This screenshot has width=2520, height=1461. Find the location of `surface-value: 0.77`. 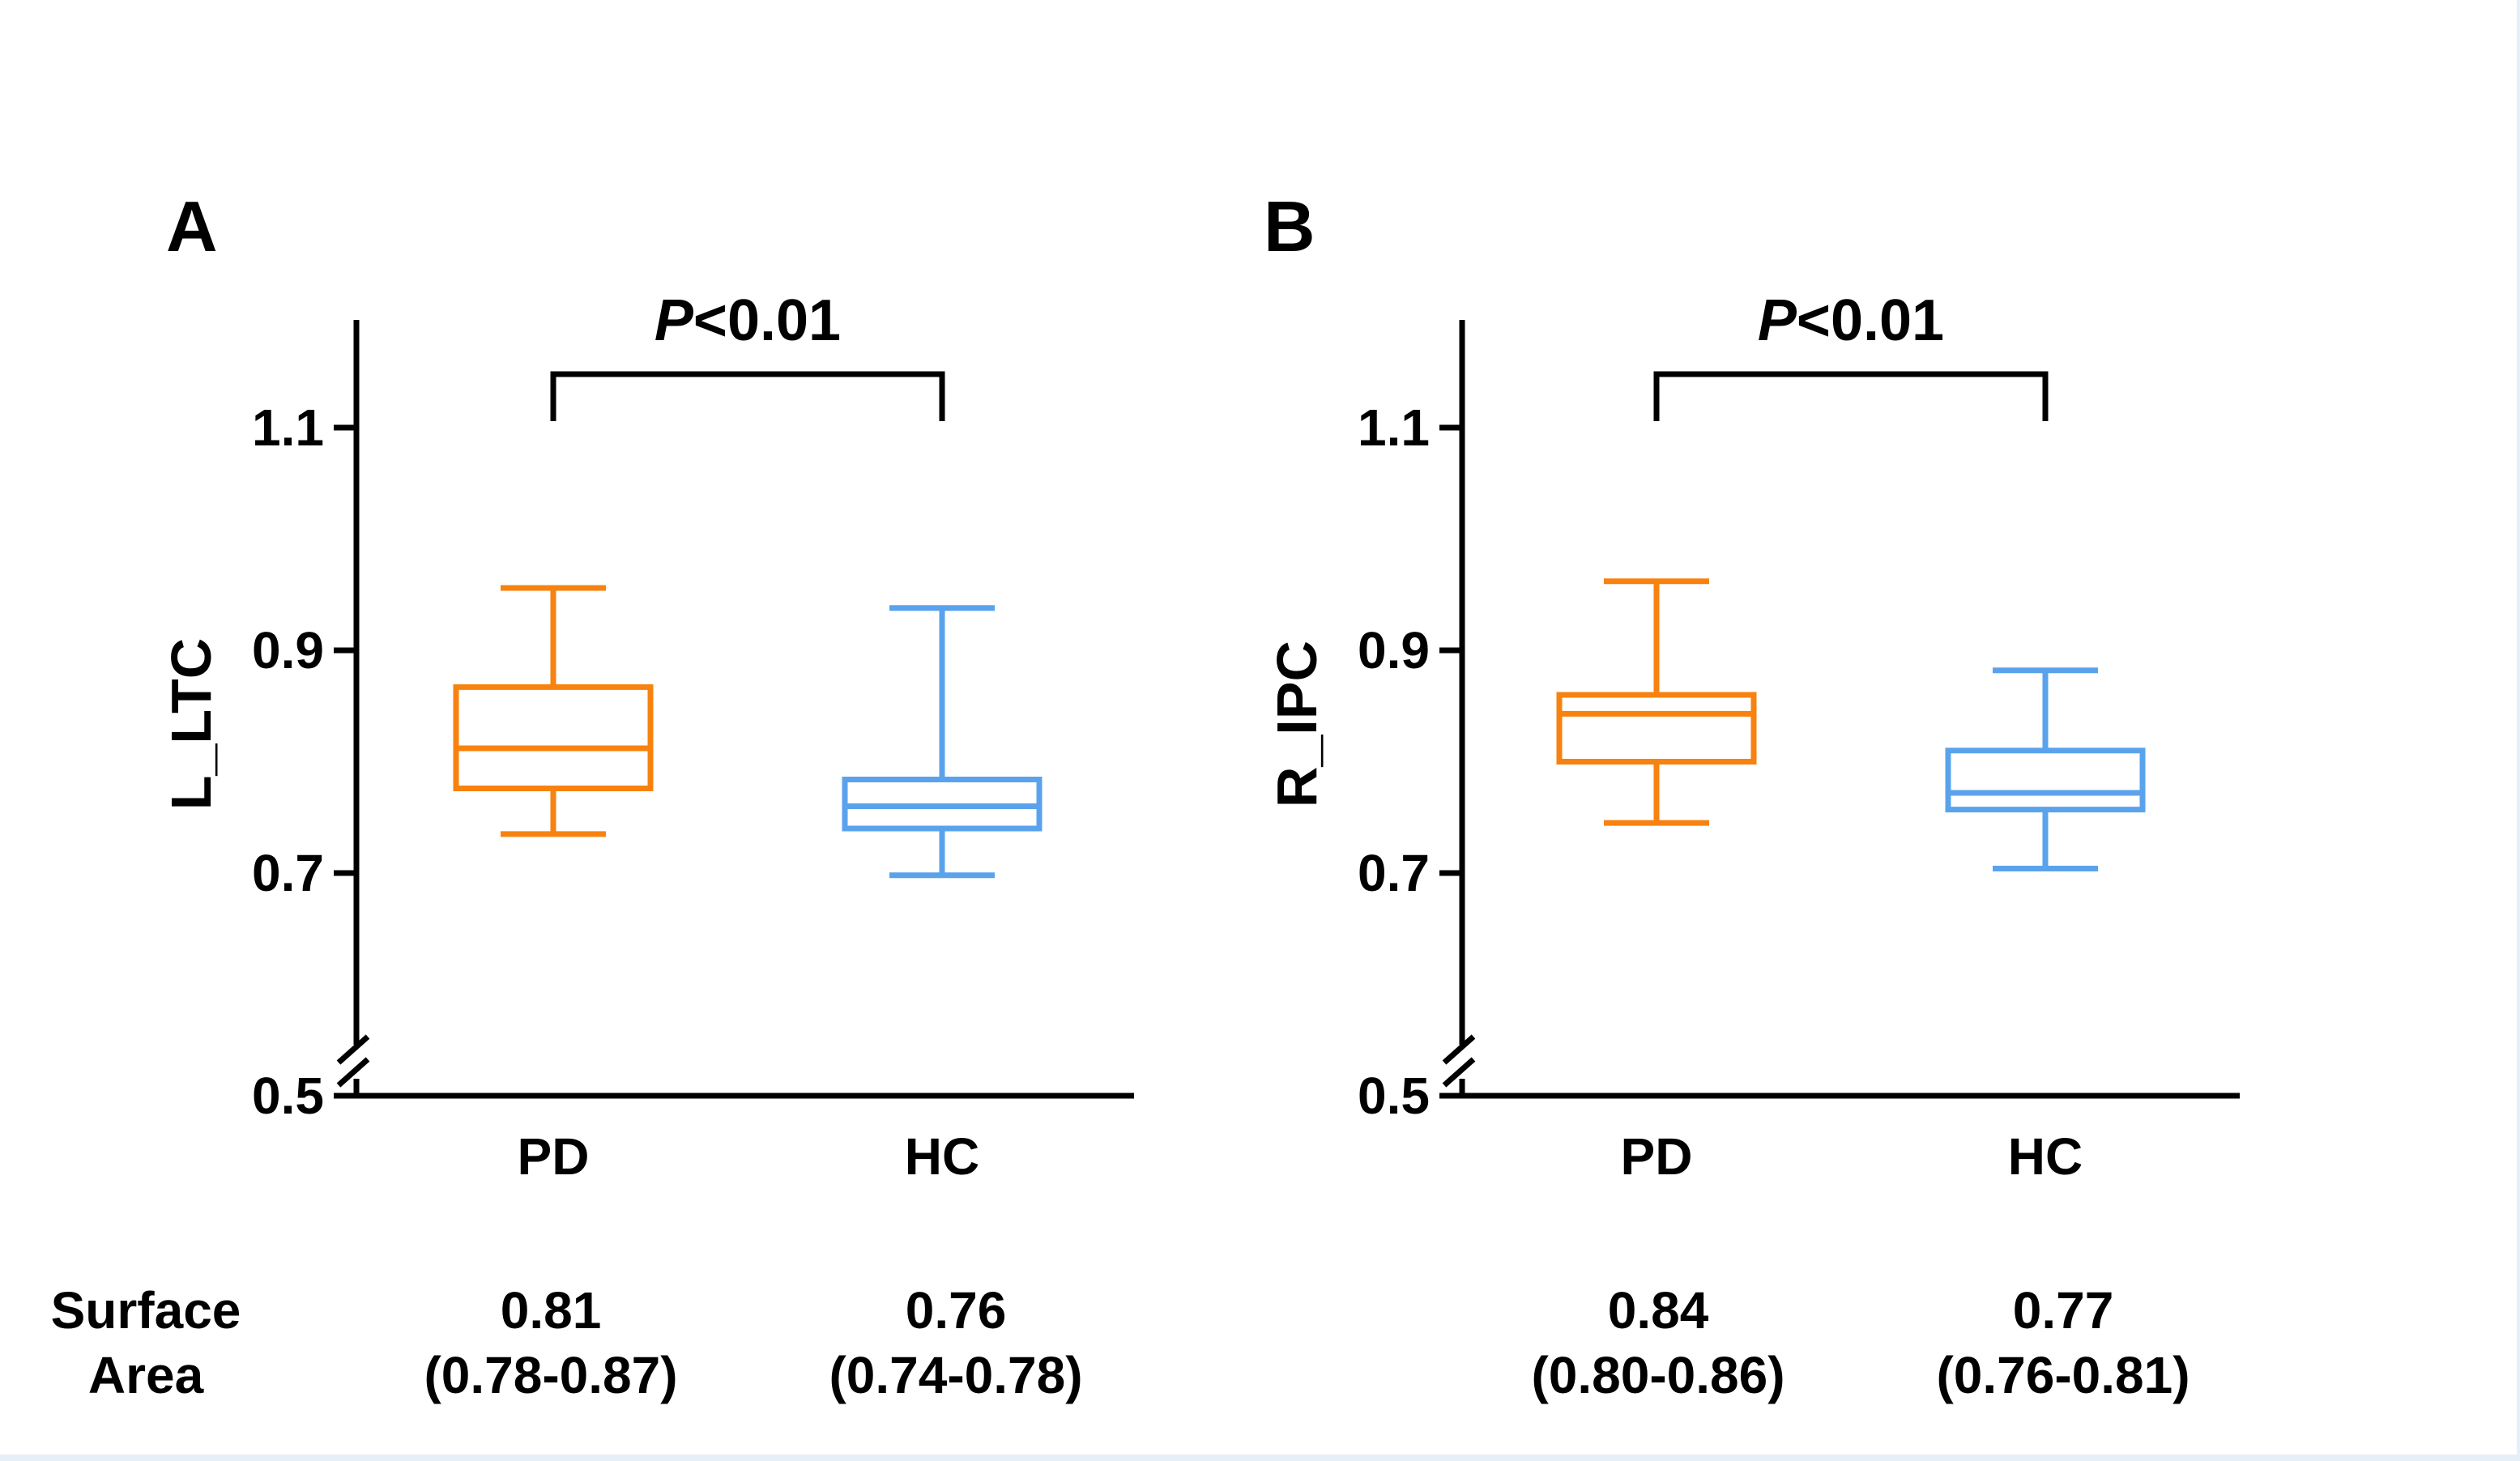

surface-value: 0.77 is located at coordinates (2063, 1310).